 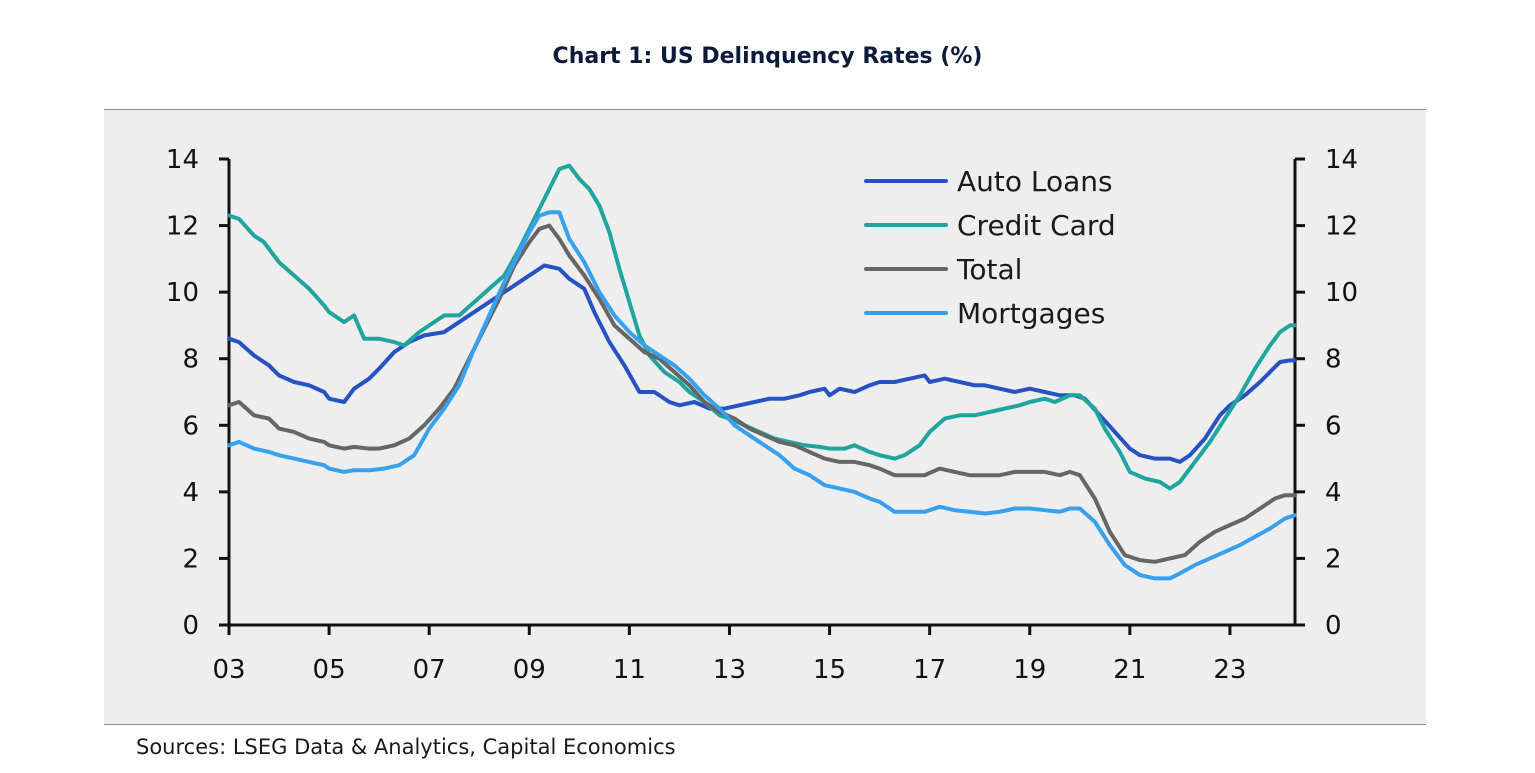 What do you see at coordinates (1333, 493) in the screenshot?
I see `y-tick-label-right: 4` at bounding box center [1333, 493].